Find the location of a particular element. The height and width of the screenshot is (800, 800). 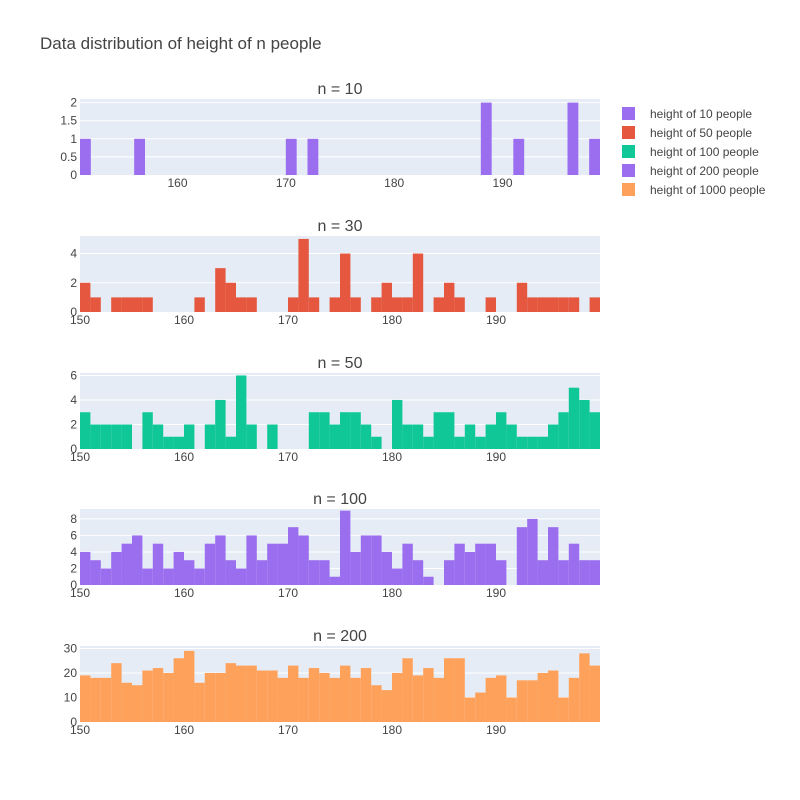

x-tick-label: 170 is located at coordinates (288, 457).